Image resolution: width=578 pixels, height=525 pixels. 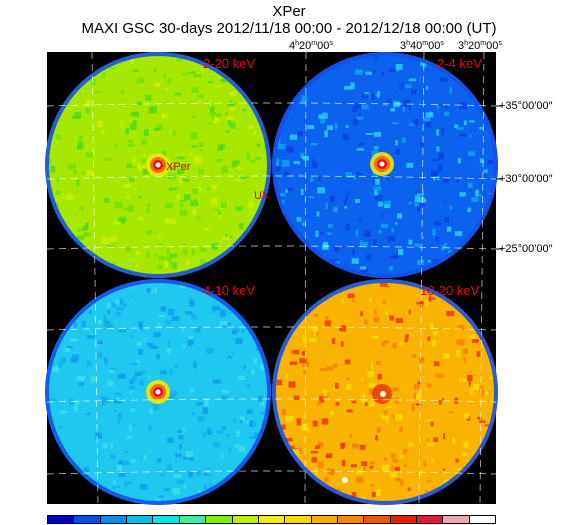 I want to click on dec-label-2: +30°00′00″, so click(x=526, y=179).